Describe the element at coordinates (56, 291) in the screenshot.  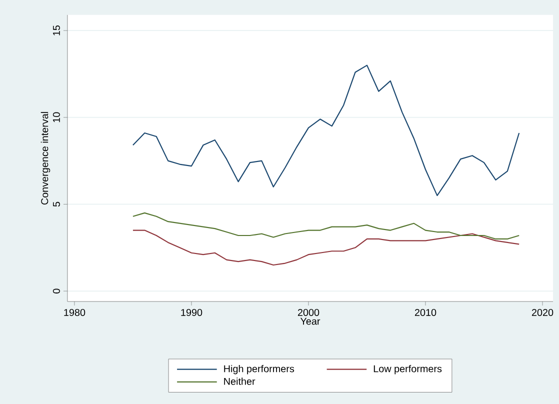
I see `y-tick-label: 0` at that location.